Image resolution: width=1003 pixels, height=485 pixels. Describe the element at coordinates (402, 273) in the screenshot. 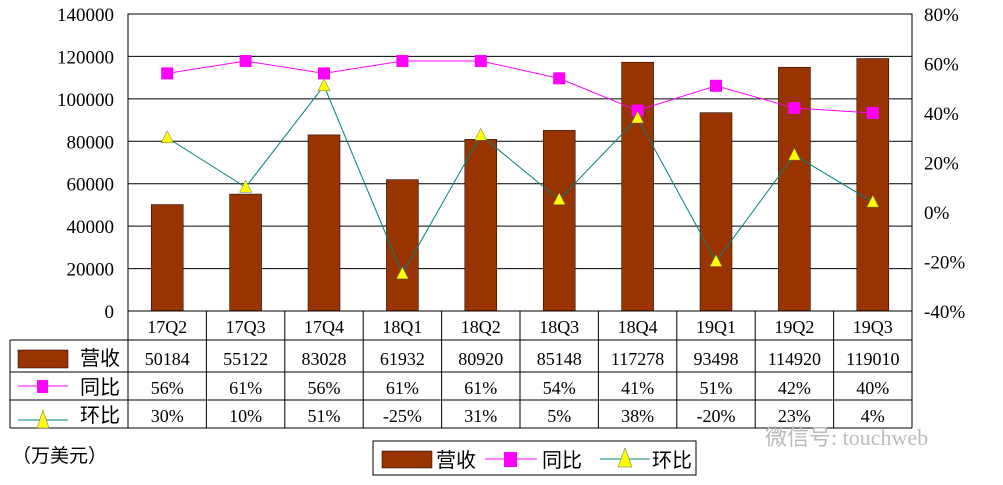

I see `qoq-marker-18Q1` at that location.